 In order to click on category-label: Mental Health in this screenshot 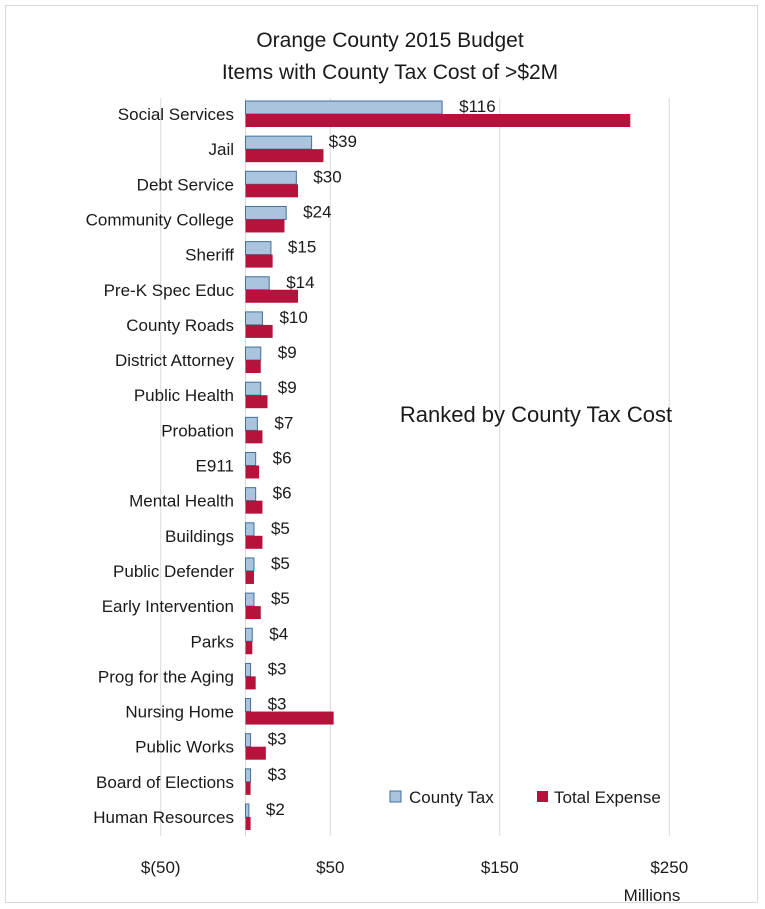, I will do `click(181, 501)`.